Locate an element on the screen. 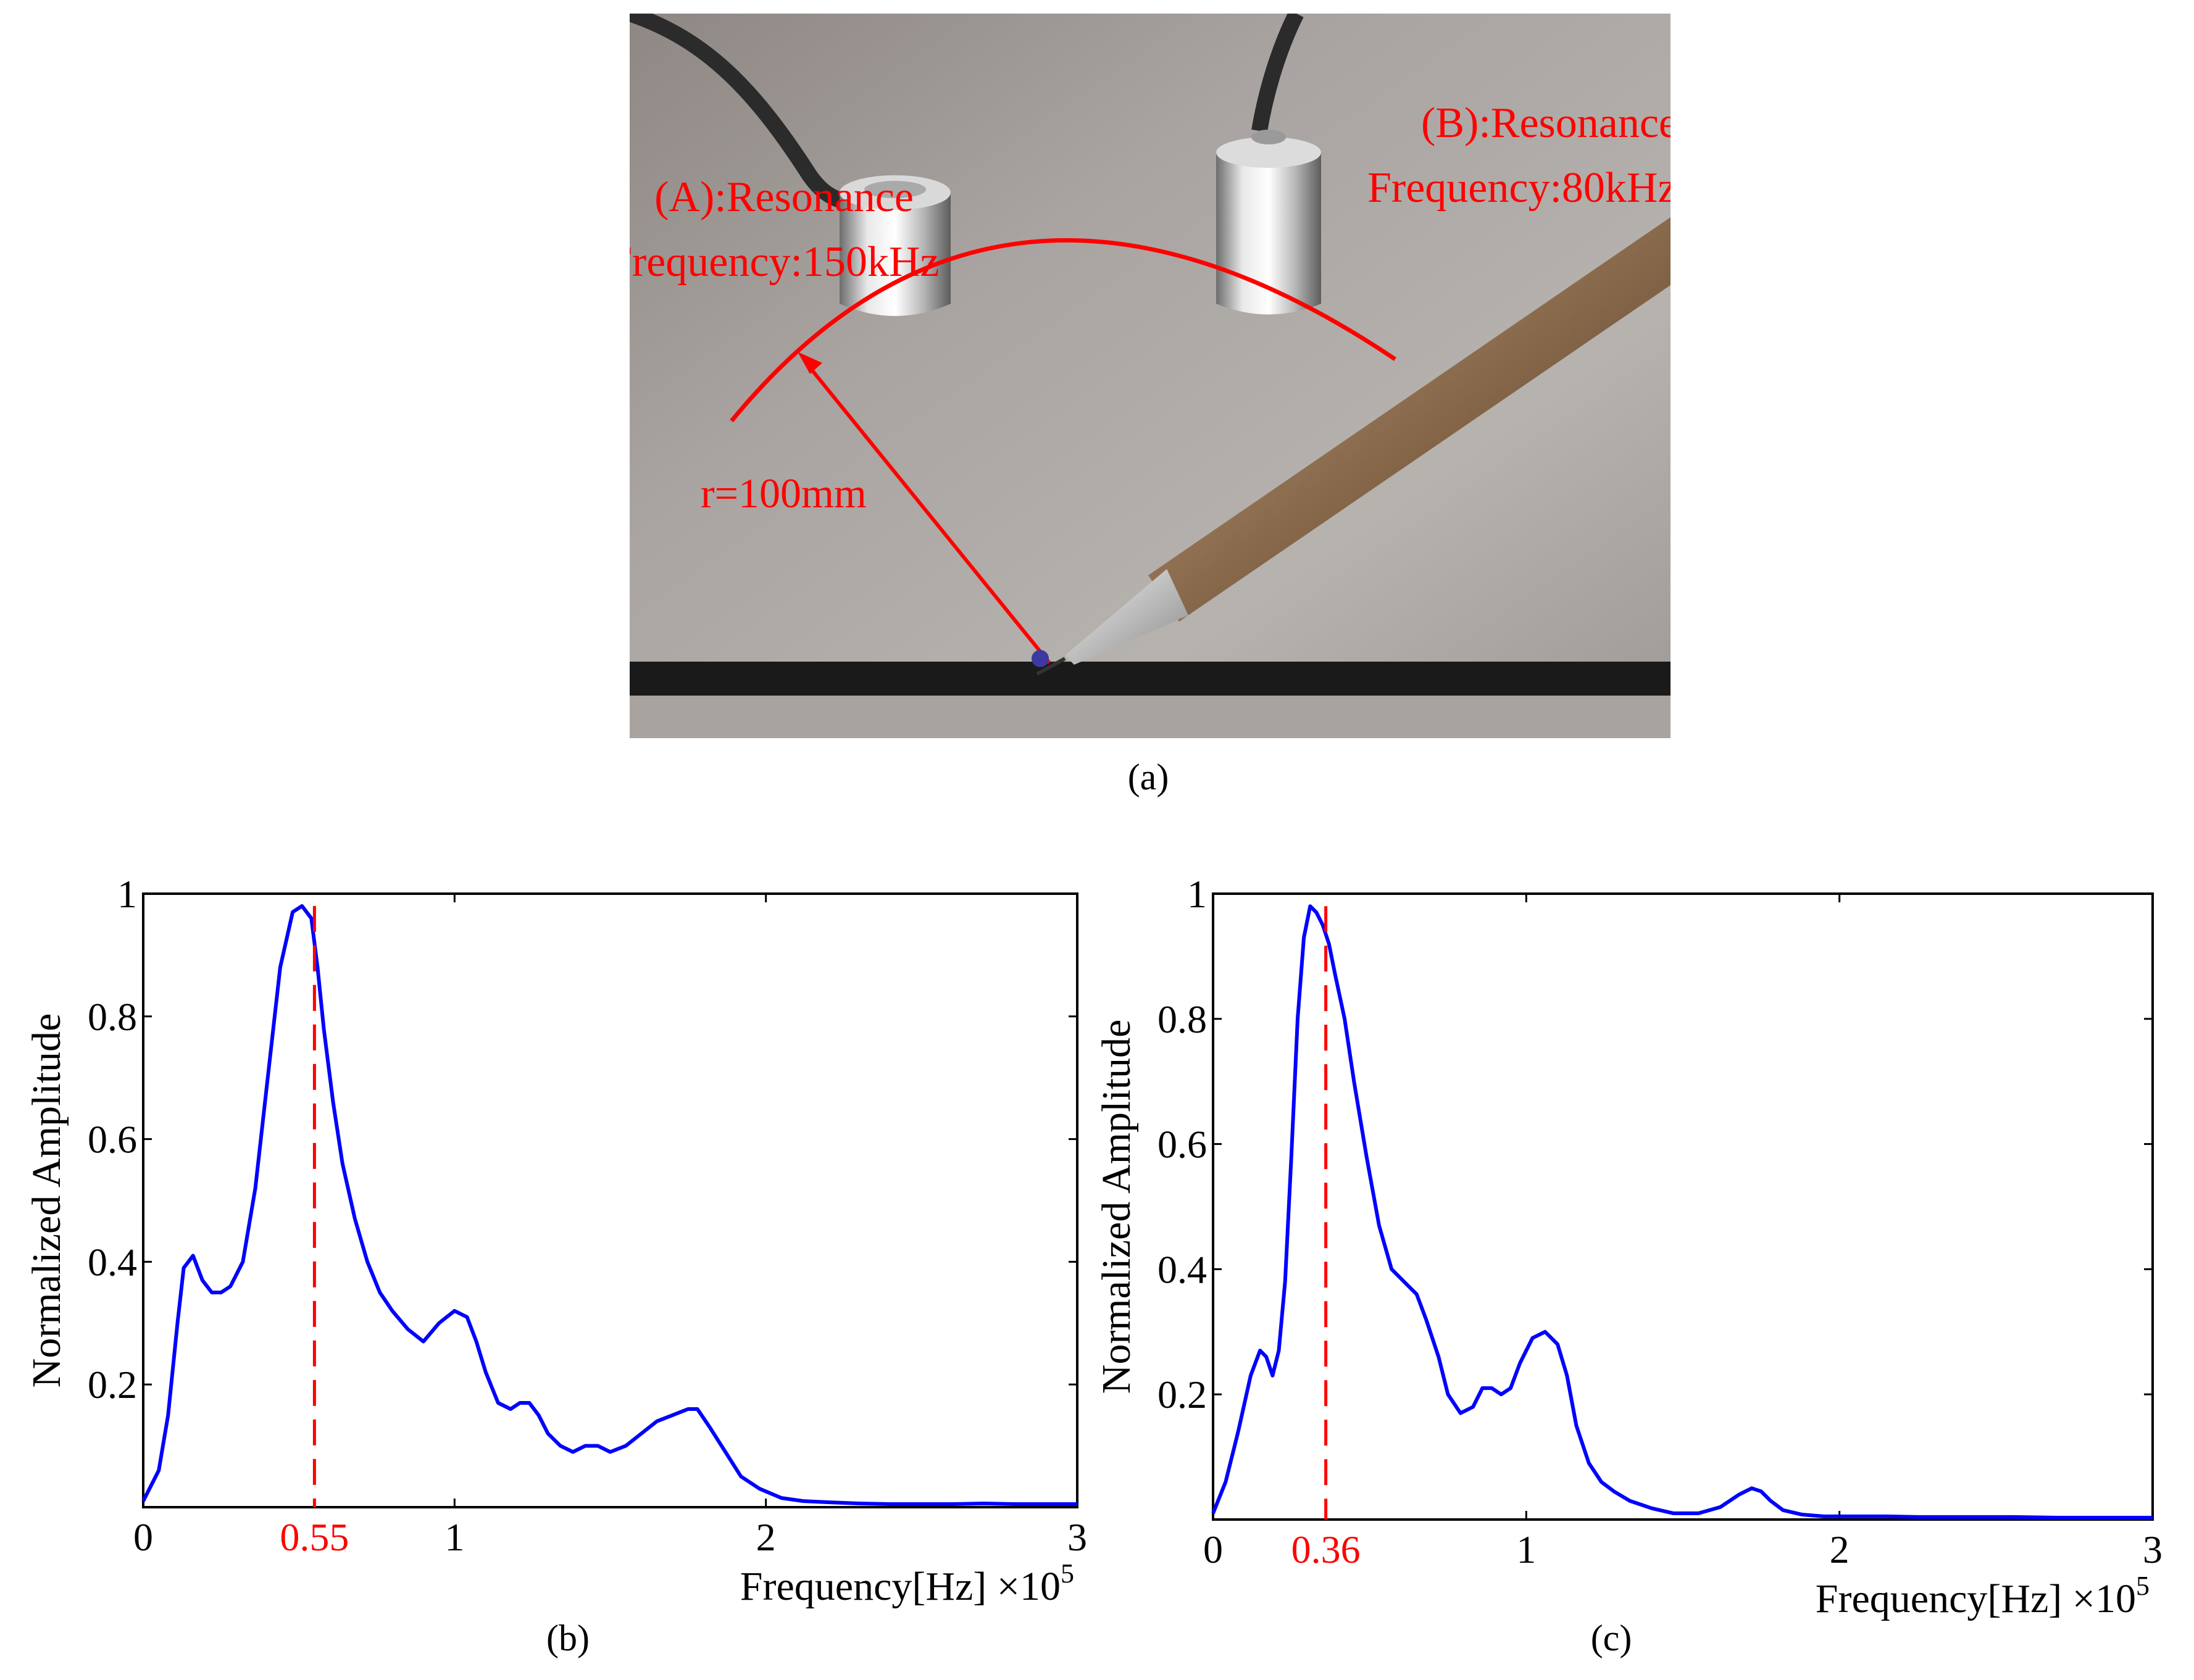 The height and width of the screenshot is (1680, 2194). radius-label: r=100mm is located at coordinates (784, 493).